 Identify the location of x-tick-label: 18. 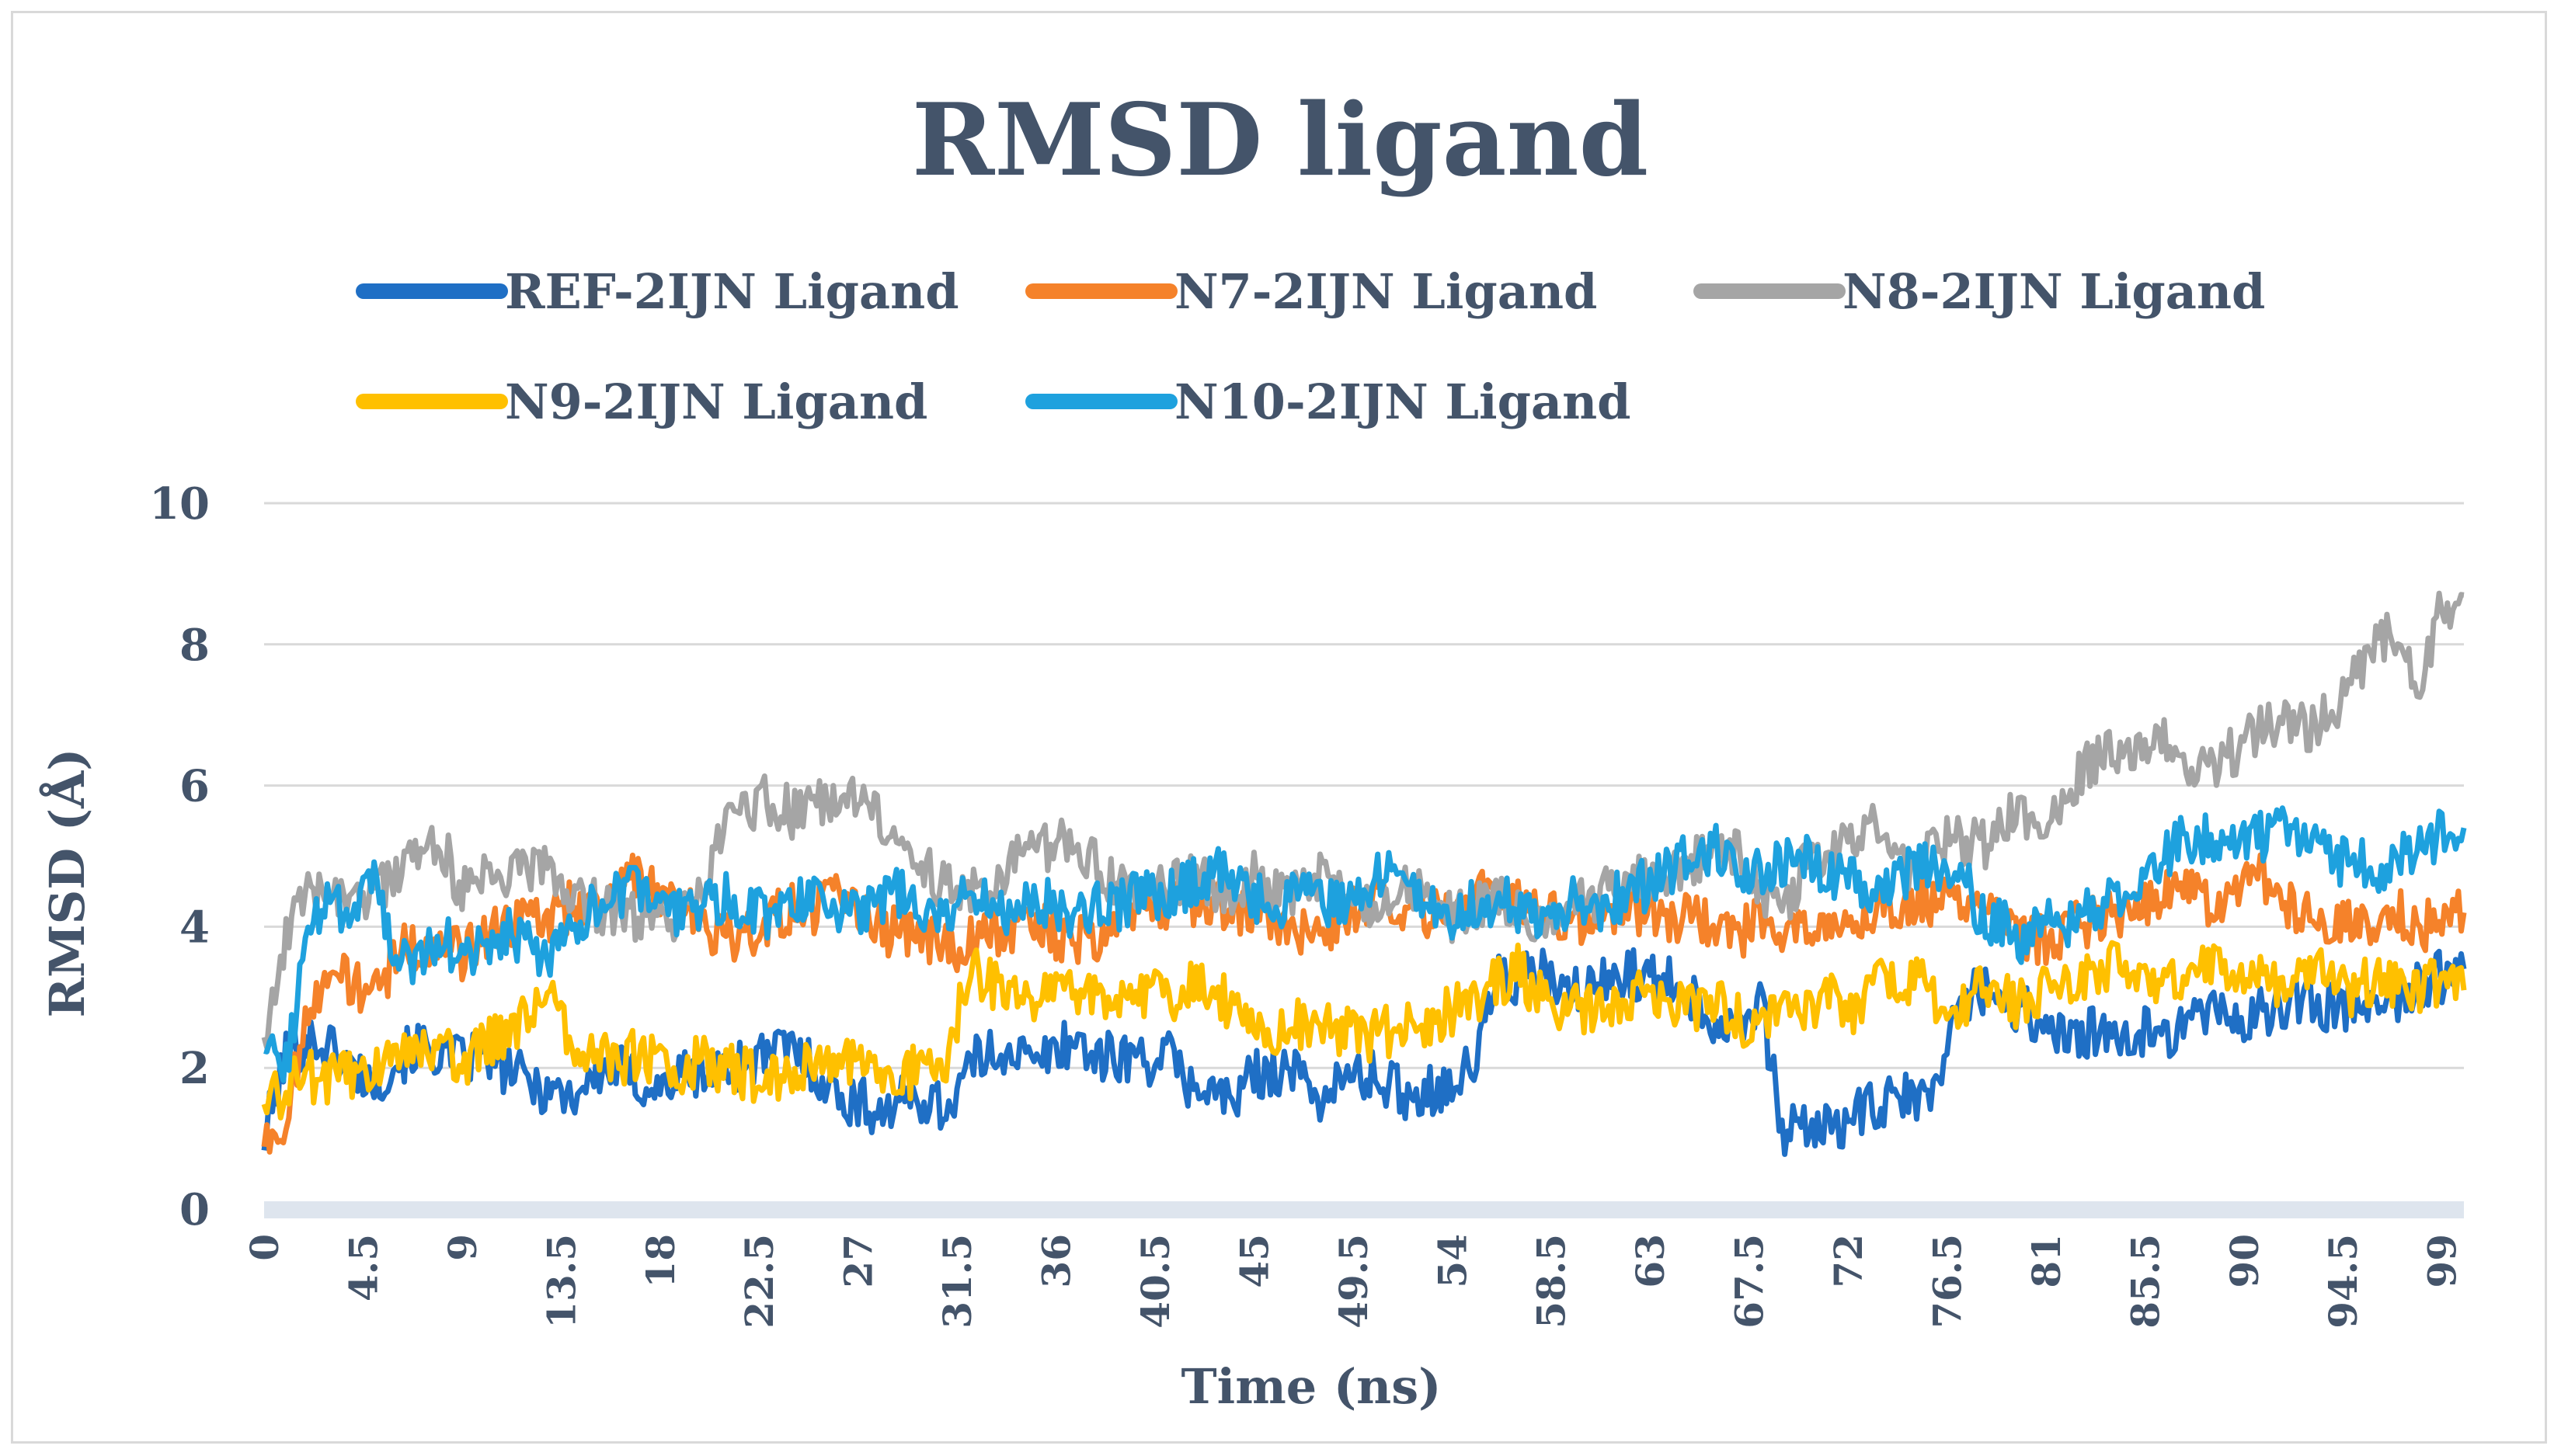
(661, 1261).